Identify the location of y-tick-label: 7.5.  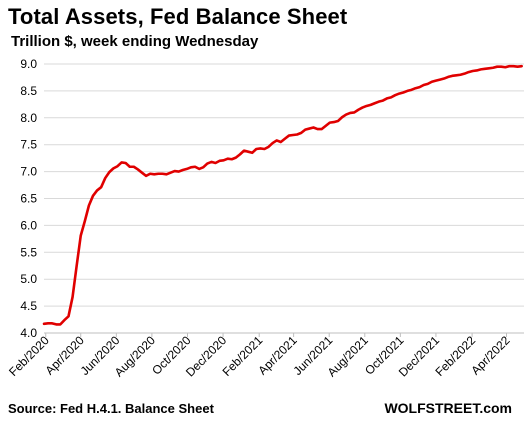
(28, 145).